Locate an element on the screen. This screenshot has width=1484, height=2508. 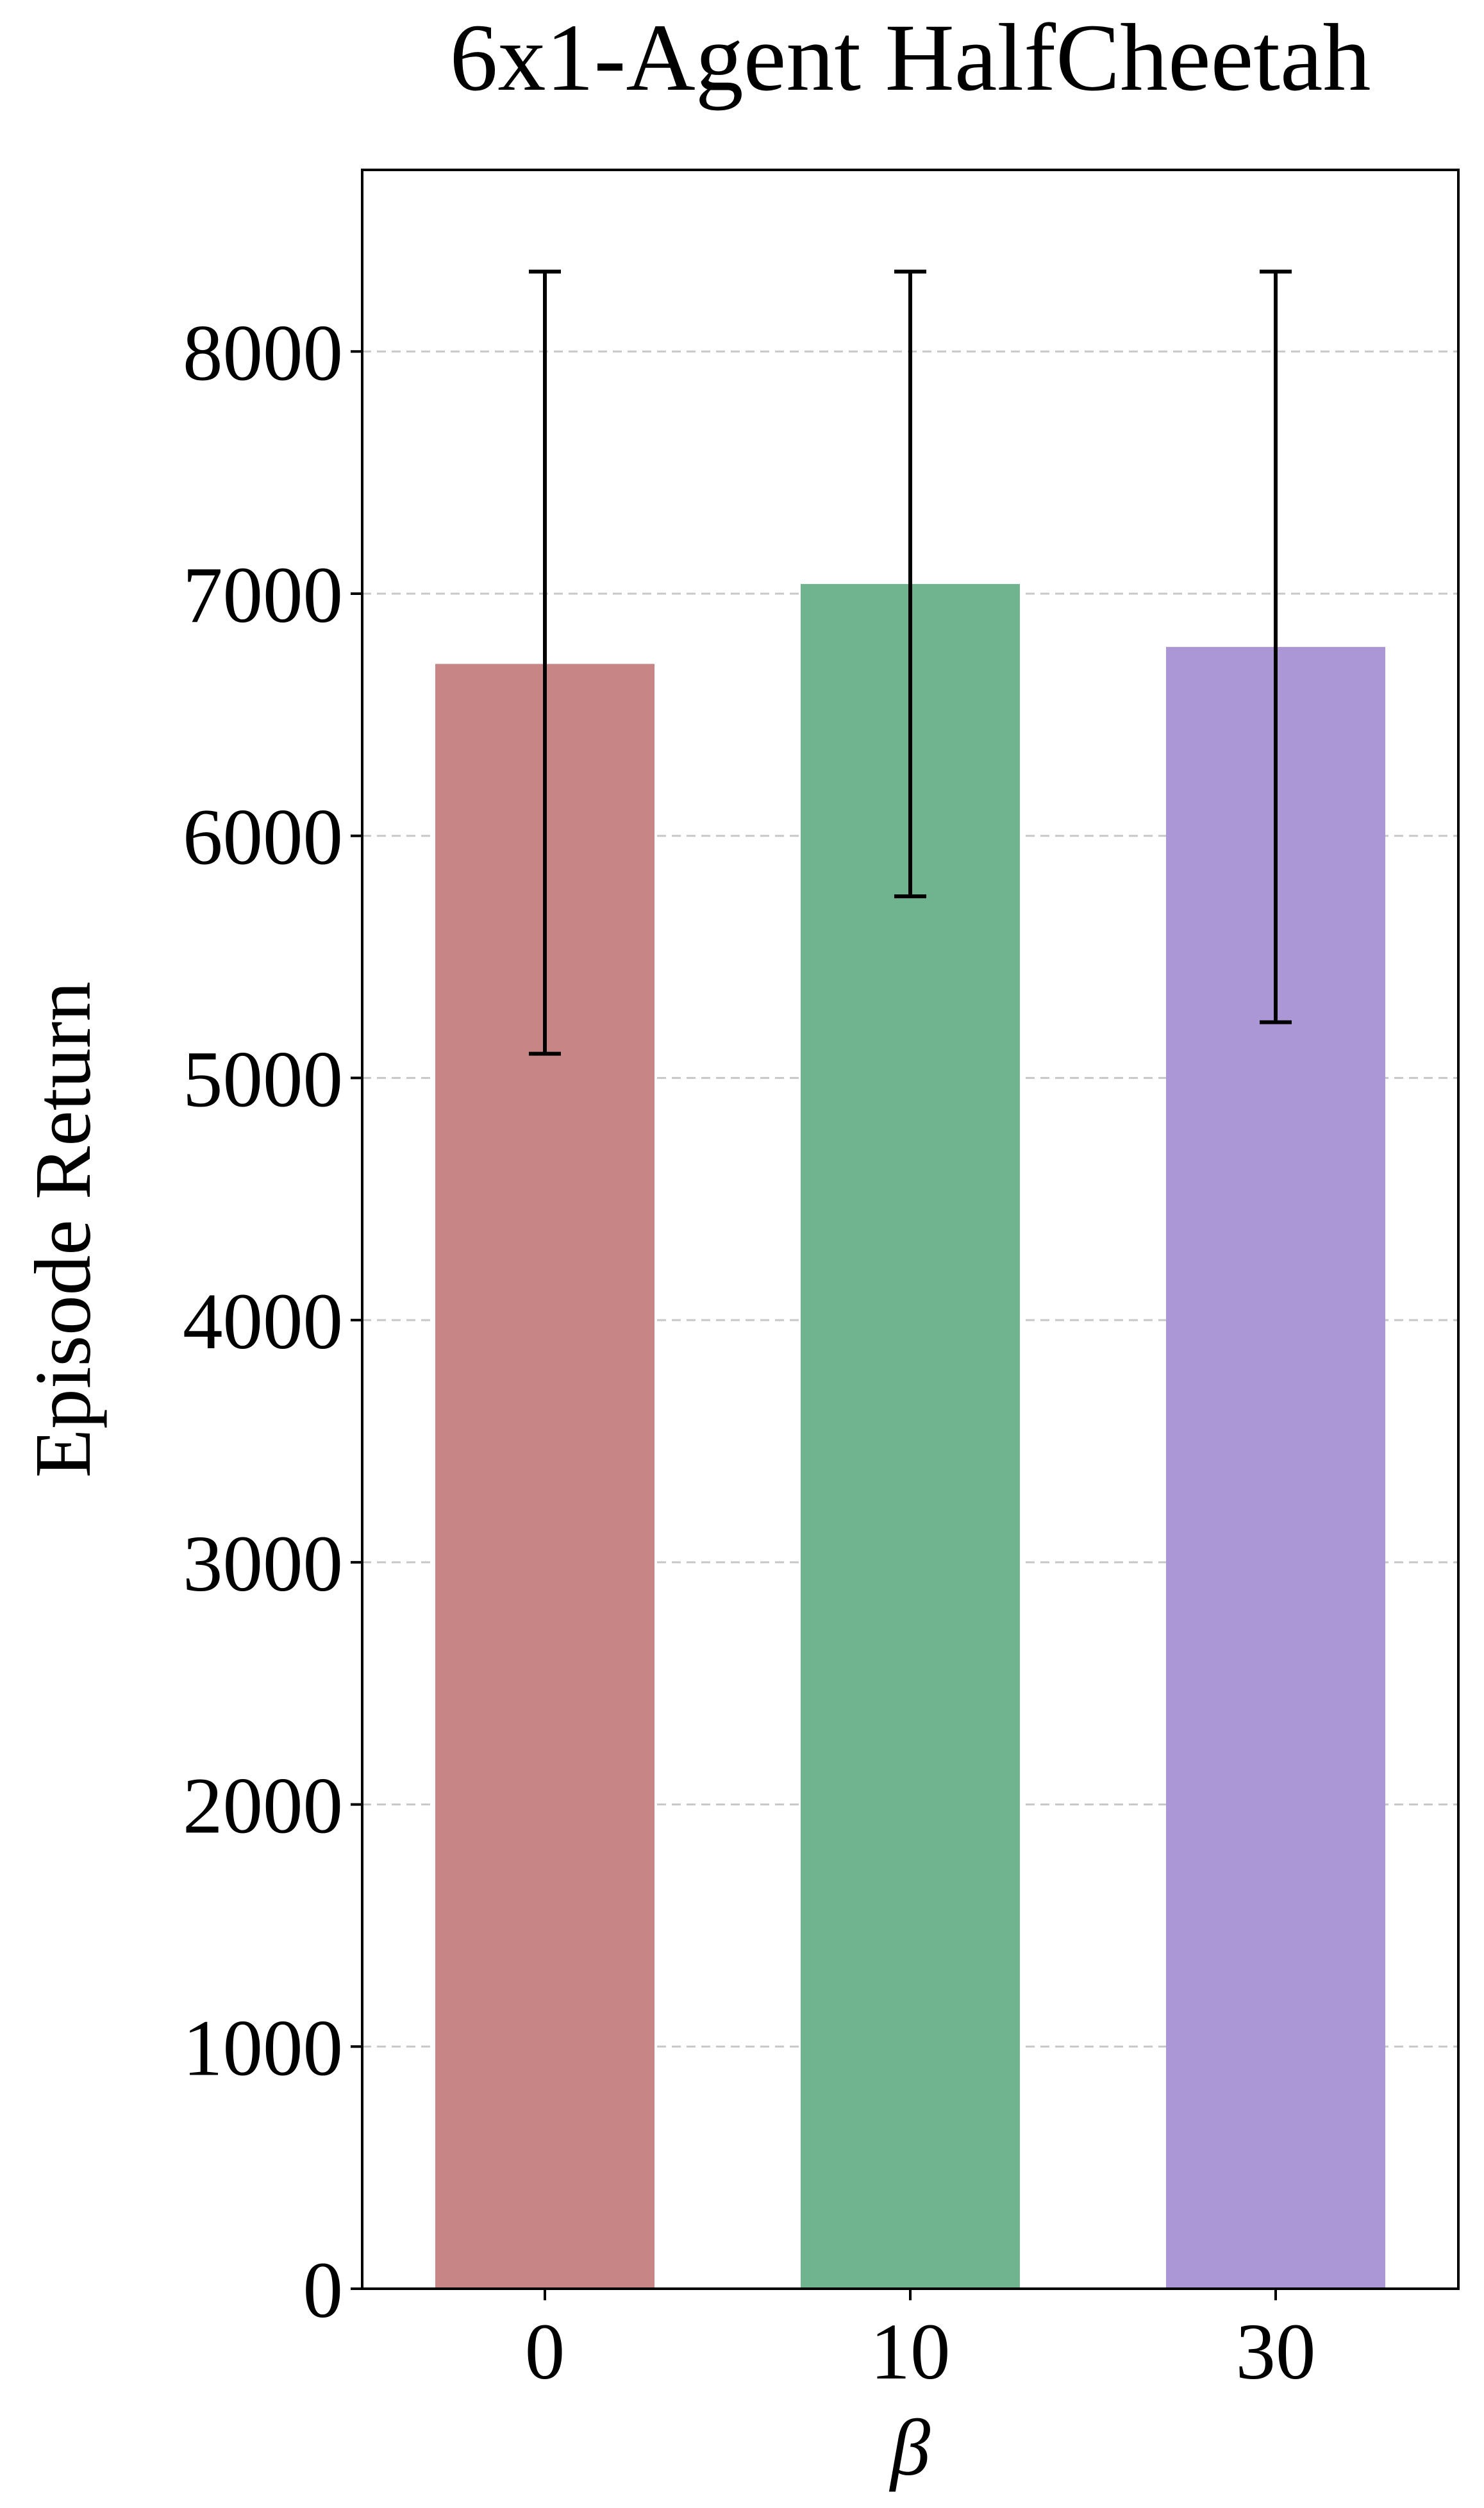
y-tick-label: 7000 is located at coordinates (263, 595).